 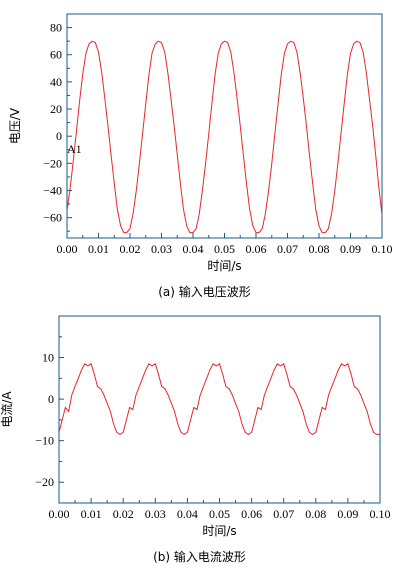 What do you see at coordinates (204, 291) in the screenshot?
I see `voltage-caption: (a) 输入电压波形` at bounding box center [204, 291].